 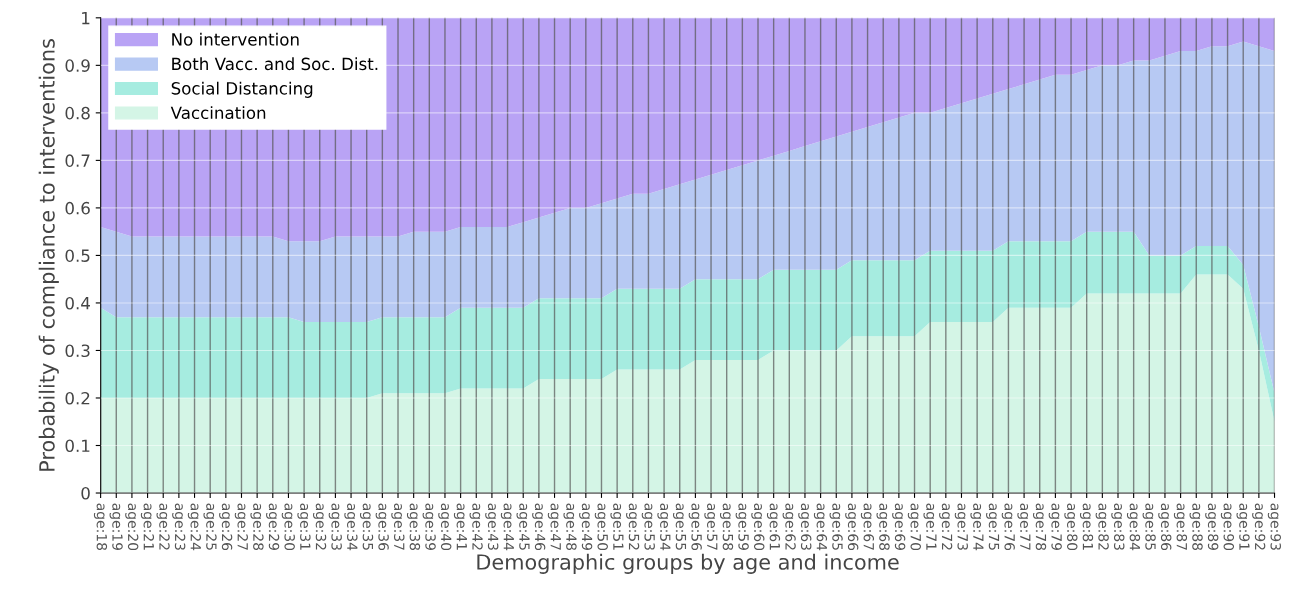 What do you see at coordinates (179, 526) in the screenshot?
I see `x-tick-label: age:23` at bounding box center [179, 526].